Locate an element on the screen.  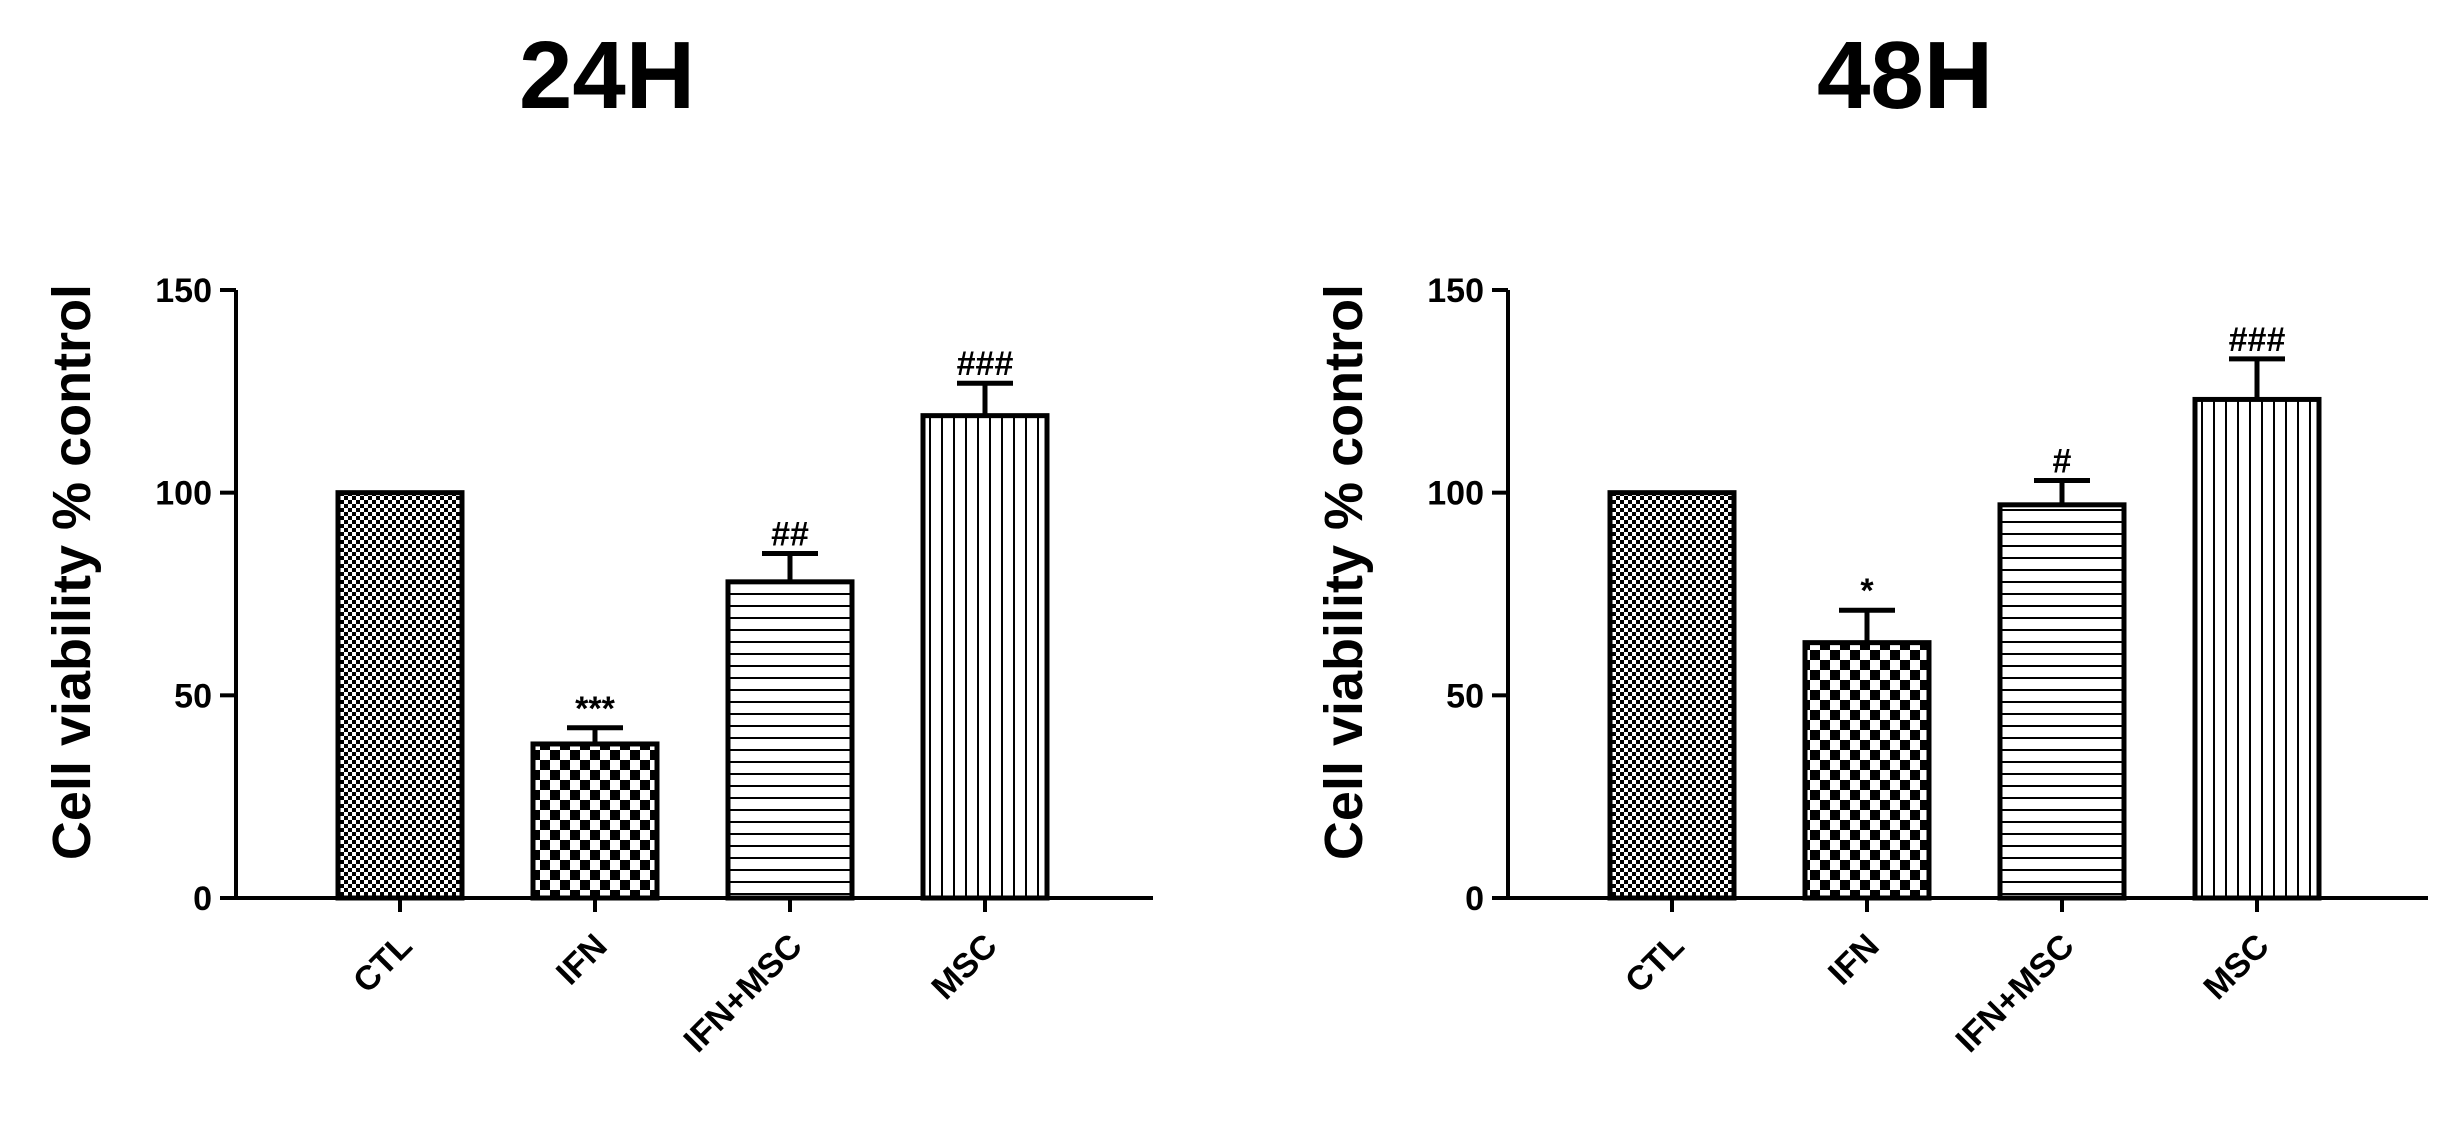
significance-label: * is located at coordinates (1867, 591).